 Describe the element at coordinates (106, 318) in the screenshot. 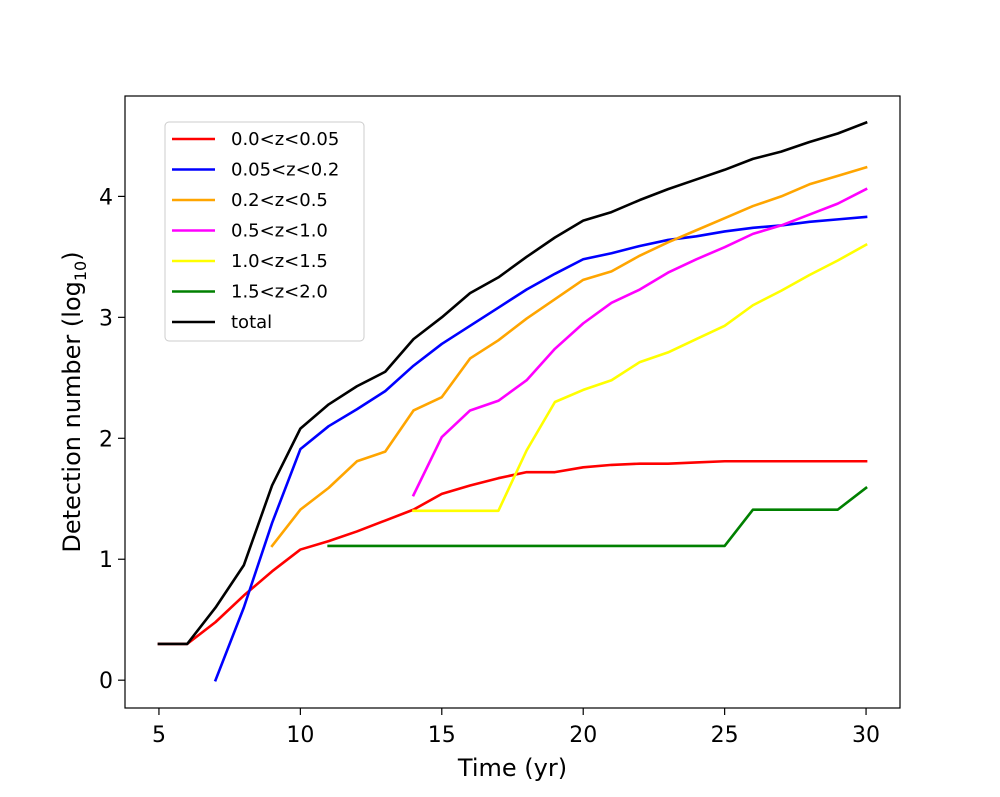

I see `y-tick-label: 3` at that location.